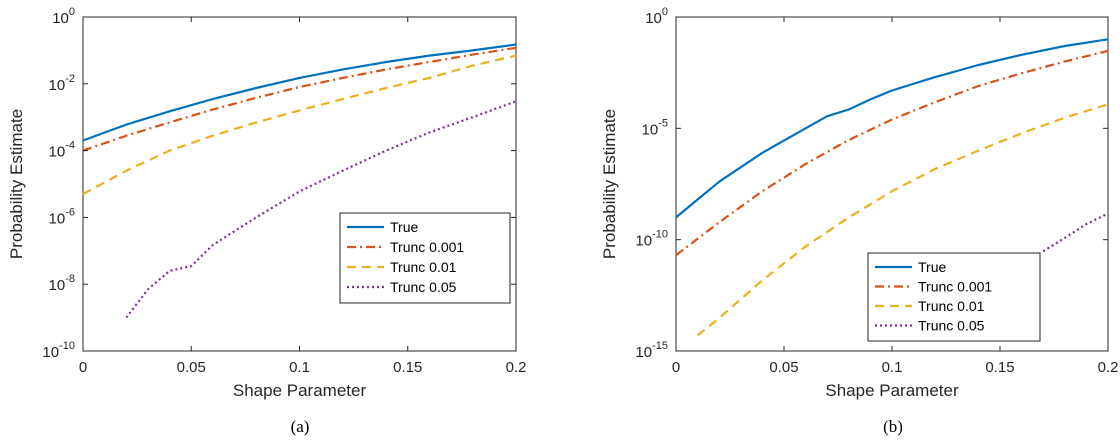 The width and height of the screenshot is (1120, 442). I want to click on series-line-true, so click(299, 92).